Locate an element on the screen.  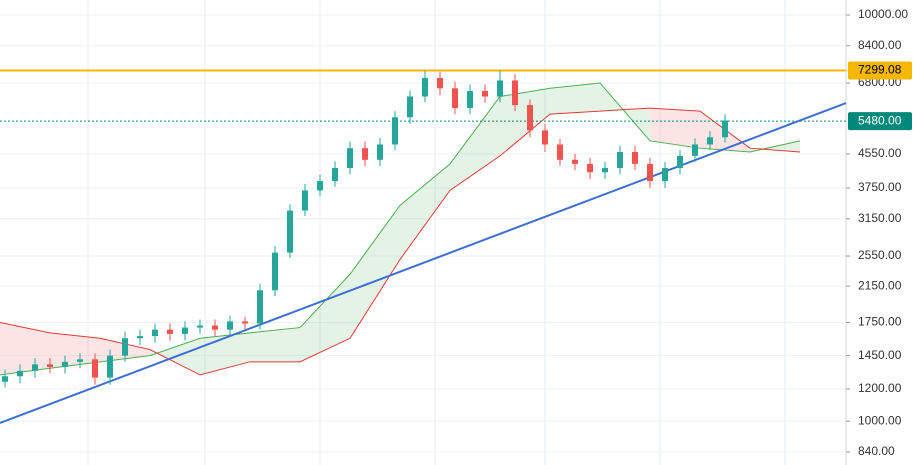
price-label: 7299.08 is located at coordinates (880, 70).